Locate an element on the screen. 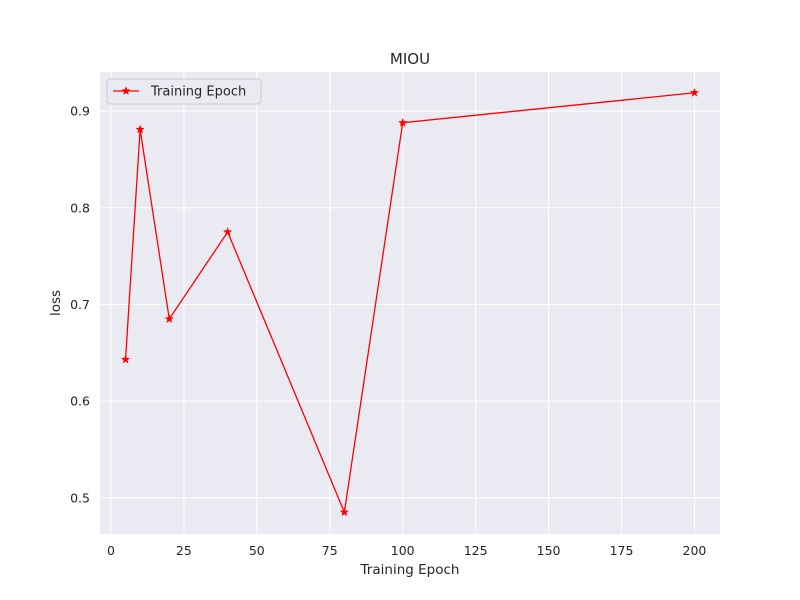 The image size is (800, 600). y-tick-label: 0.9 is located at coordinates (80, 111).